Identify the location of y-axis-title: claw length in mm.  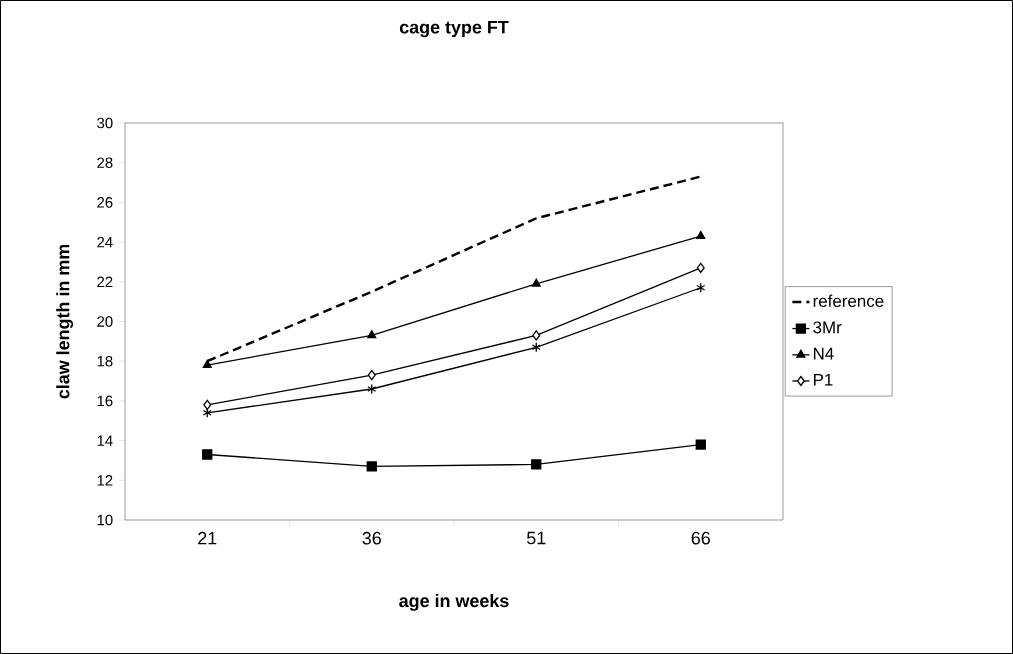
(65, 321).